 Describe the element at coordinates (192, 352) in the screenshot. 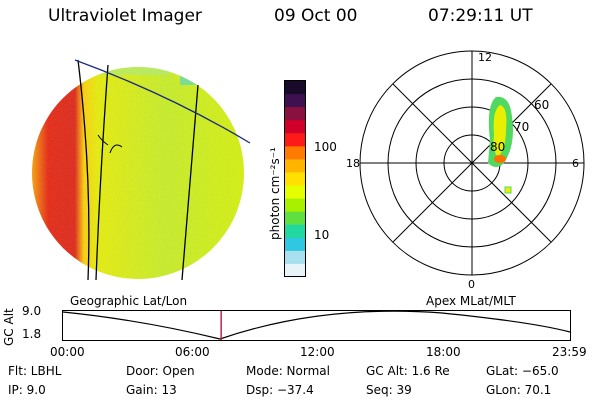

I see `time-tick-0600: 06:00` at that location.